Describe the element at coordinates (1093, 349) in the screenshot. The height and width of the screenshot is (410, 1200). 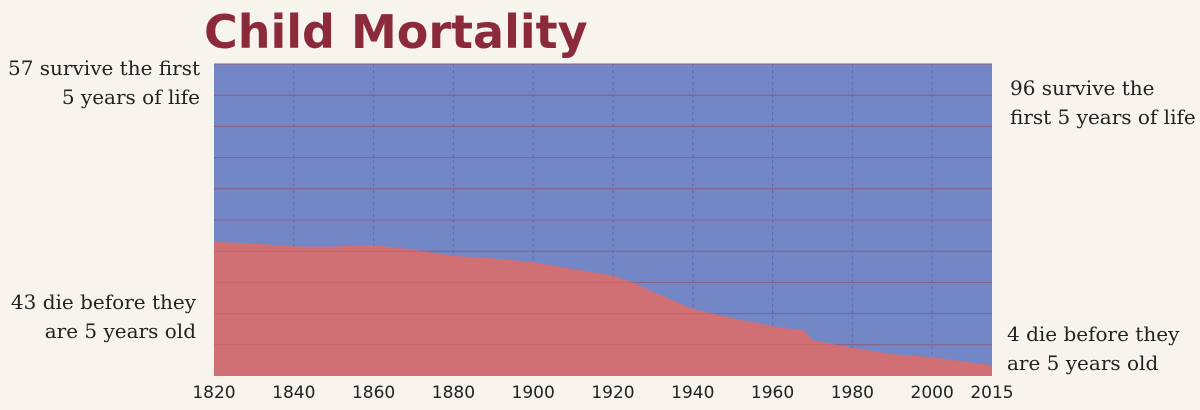
I see `annotation-right-bottom: 4 die before they are 5 years old` at that location.